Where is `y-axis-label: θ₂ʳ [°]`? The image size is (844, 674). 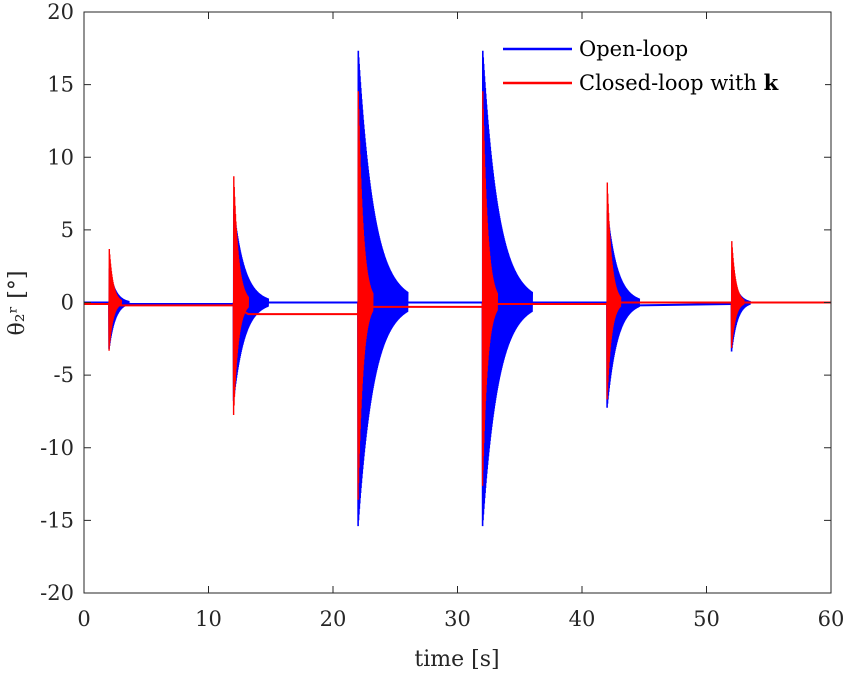
y-axis-label: θ₂ʳ [°] is located at coordinates (17, 303).